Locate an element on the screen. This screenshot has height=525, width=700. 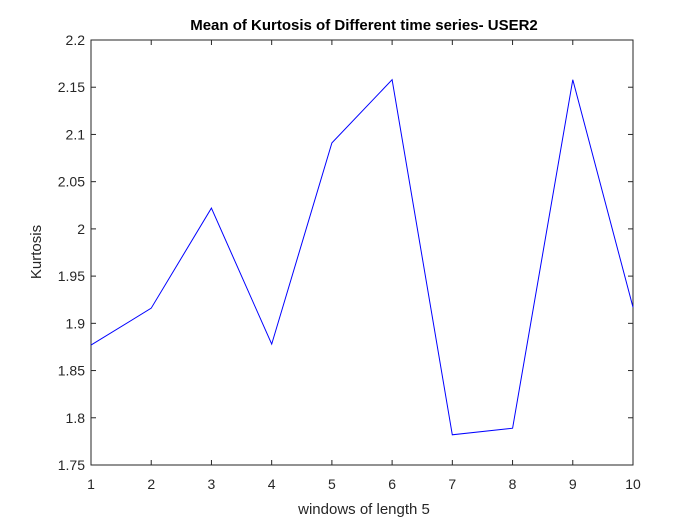
x-tick-label: 8 is located at coordinates (513, 484).